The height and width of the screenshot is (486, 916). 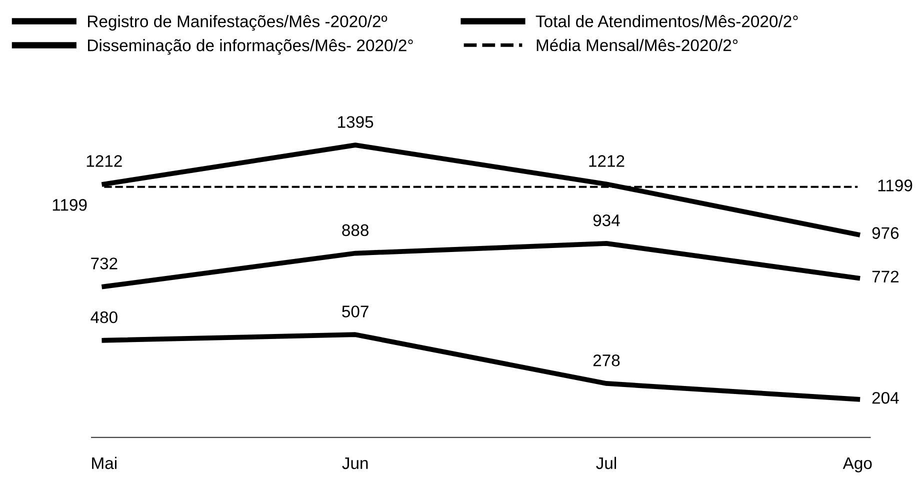 What do you see at coordinates (885, 276) in the screenshot?
I see `data-label: 772` at bounding box center [885, 276].